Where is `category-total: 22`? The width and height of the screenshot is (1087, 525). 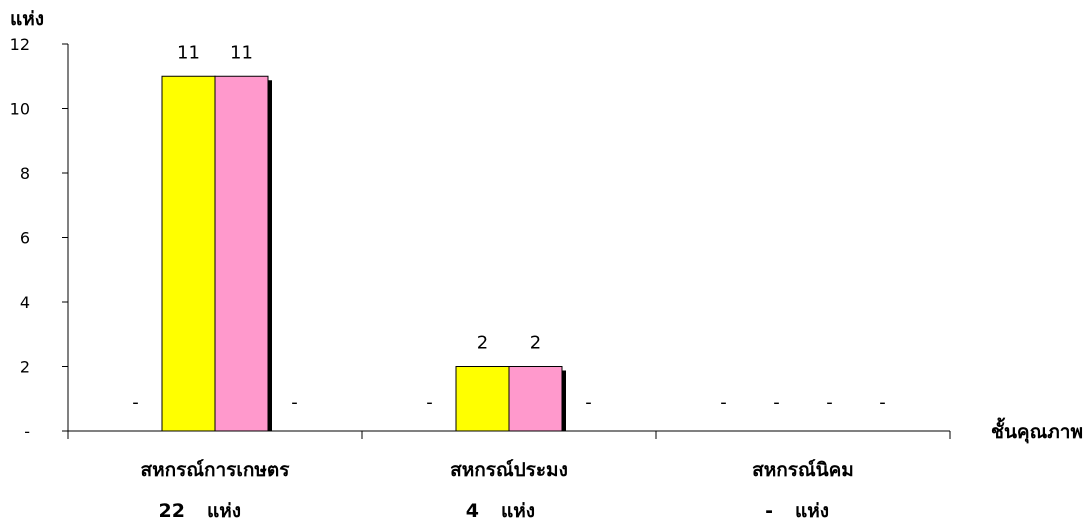
category-total: 22 is located at coordinates (172, 511).